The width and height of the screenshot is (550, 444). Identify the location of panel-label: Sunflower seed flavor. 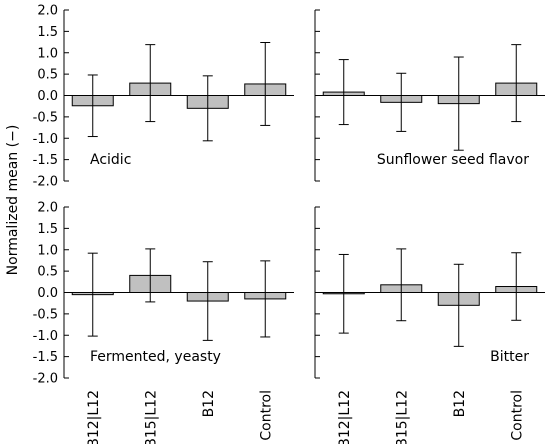
(453, 160).